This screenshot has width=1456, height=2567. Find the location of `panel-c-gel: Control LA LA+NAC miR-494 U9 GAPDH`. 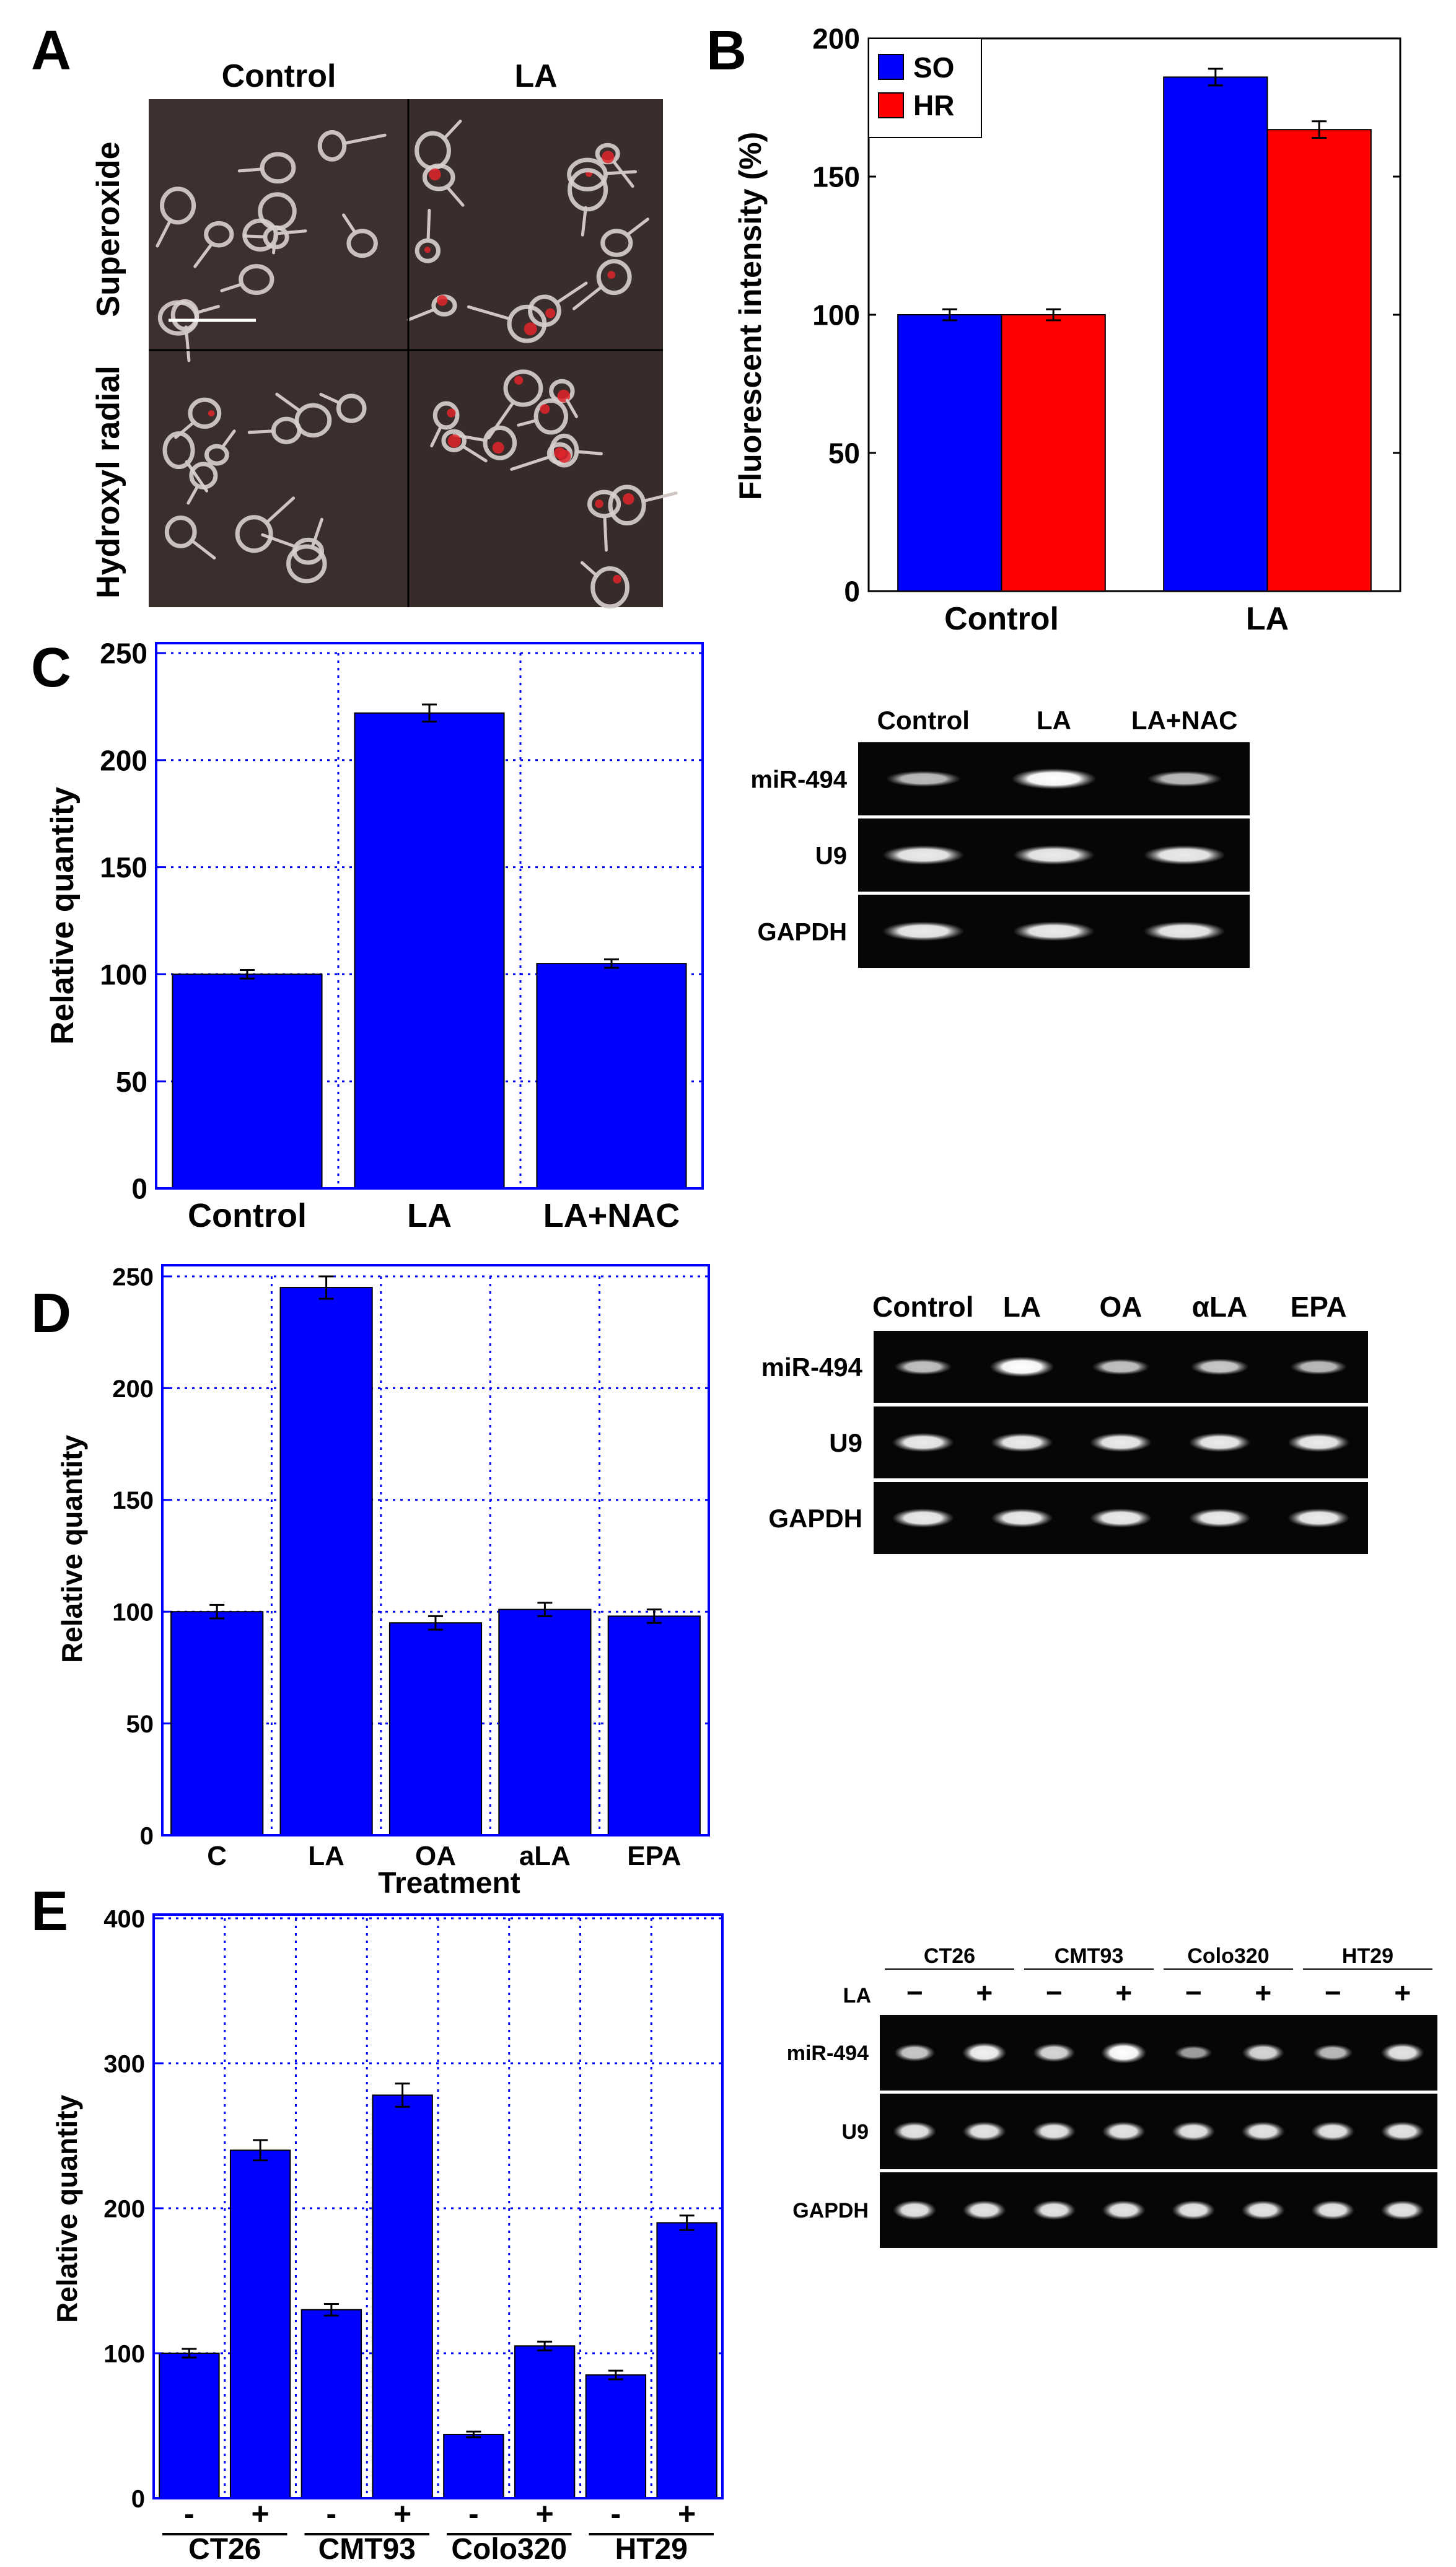

panel-c-gel: Control LA LA+NAC miR-494 U9 GAPDH is located at coordinates (1000, 837).